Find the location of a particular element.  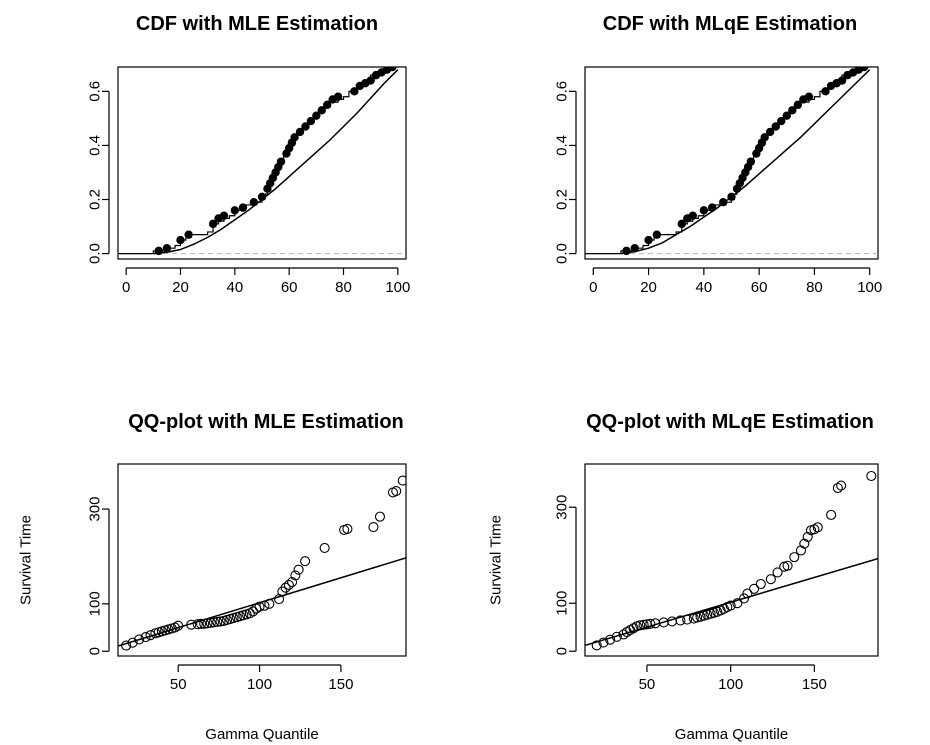

y-tick-label: 0.4 is located at coordinates (562, 145).